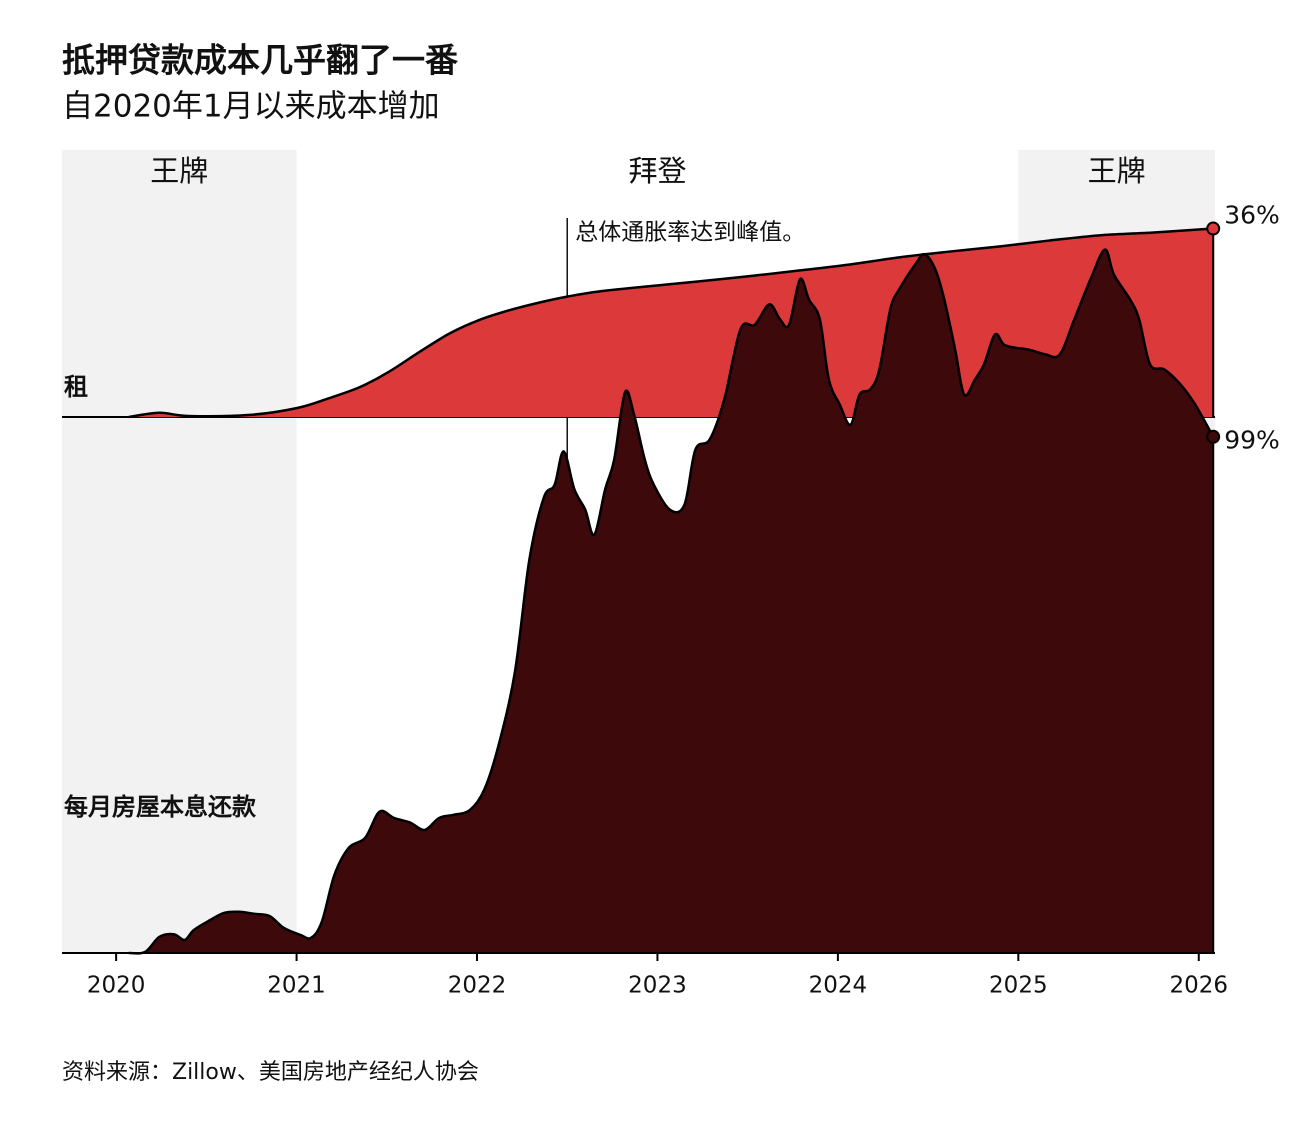 The image size is (1308, 1138). What do you see at coordinates (296, 986) in the screenshot?
I see `x-tick-label: 2021` at bounding box center [296, 986].